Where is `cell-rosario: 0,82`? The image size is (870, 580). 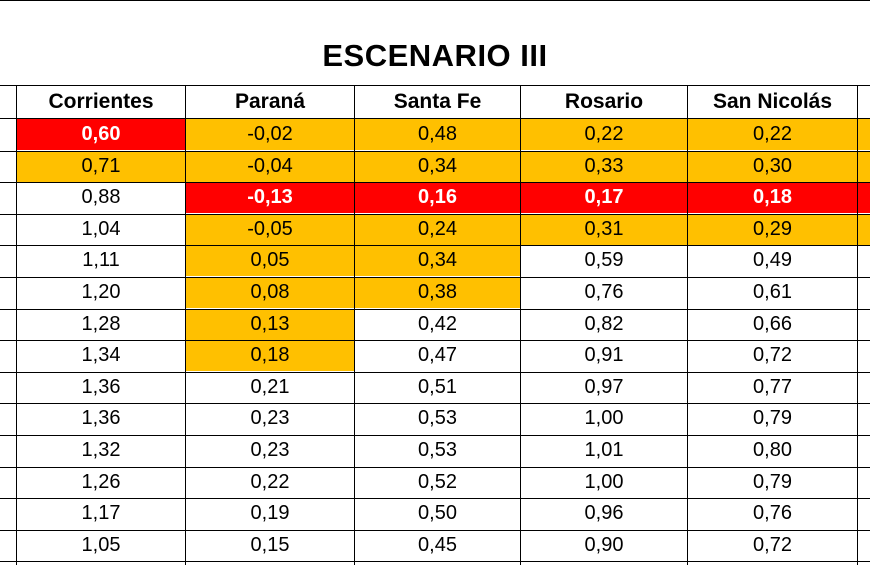 cell-rosario: 0,82 is located at coordinates (604, 323).